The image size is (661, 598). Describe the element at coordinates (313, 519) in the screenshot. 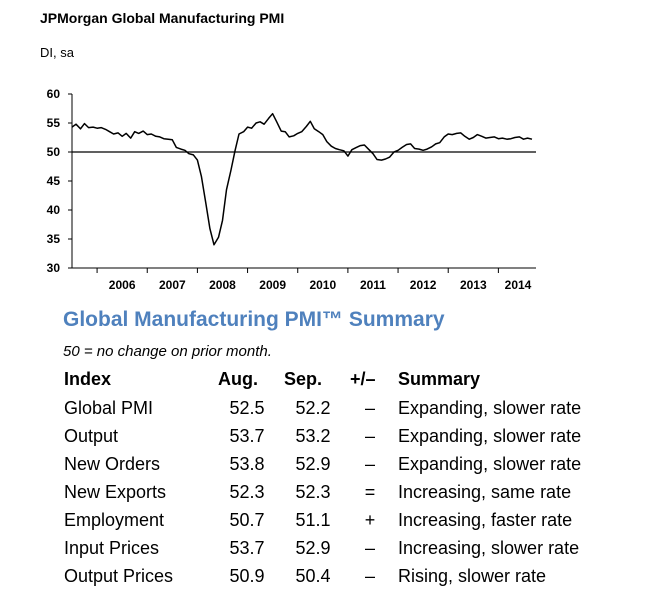

I see `row-sep: 51.1` at that location.